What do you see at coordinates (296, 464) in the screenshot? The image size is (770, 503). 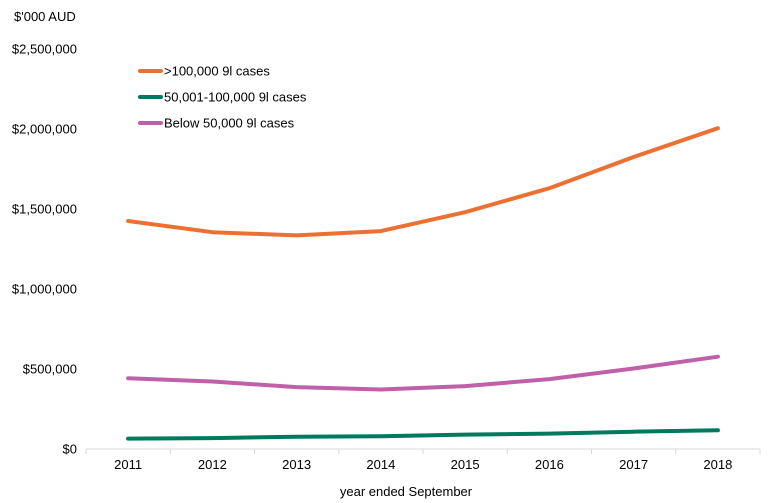 I see `x-tick-label: 2013` at bounding box center [296, 464].